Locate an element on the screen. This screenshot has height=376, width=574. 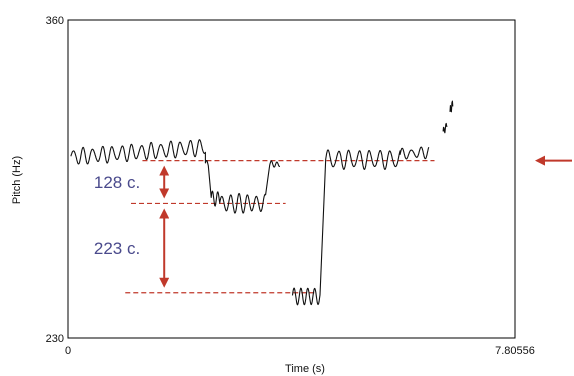
interval-label-1: 128 c. is located at coordinates (117, 182).